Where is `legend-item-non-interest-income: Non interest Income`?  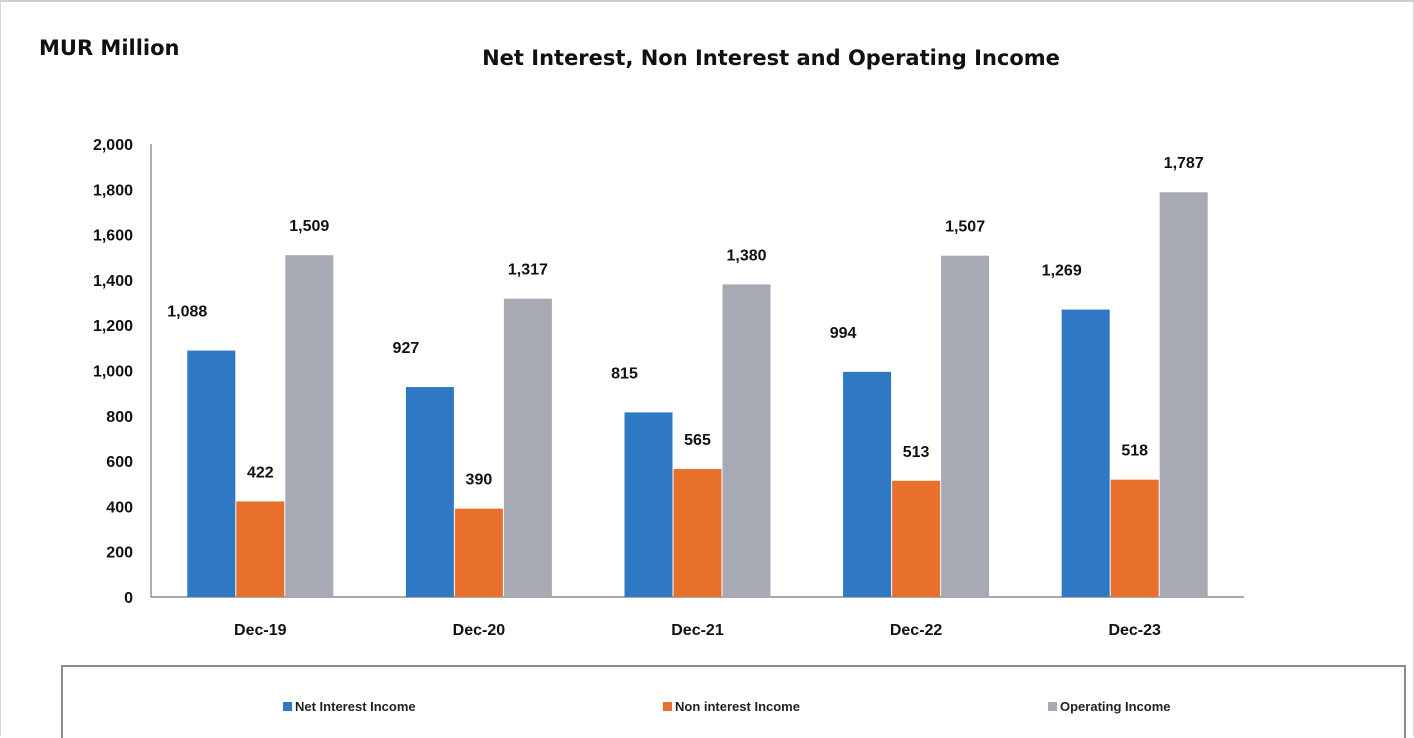
legend-item-non-interest-income: Non interest Income is located at coordinates (731, 706).